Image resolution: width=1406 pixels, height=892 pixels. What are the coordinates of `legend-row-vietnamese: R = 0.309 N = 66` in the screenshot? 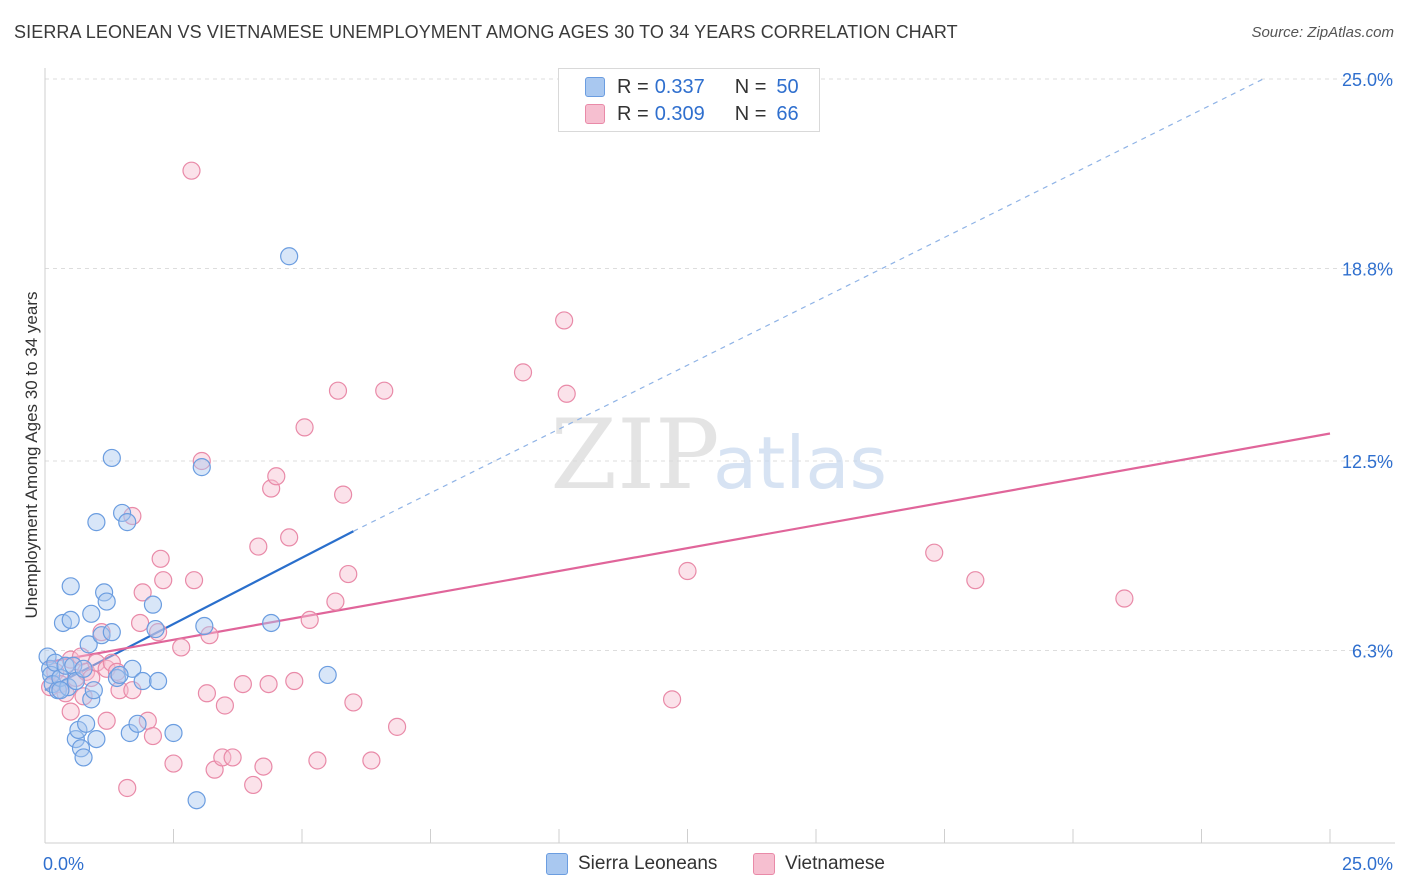 It's located at (692, 114).